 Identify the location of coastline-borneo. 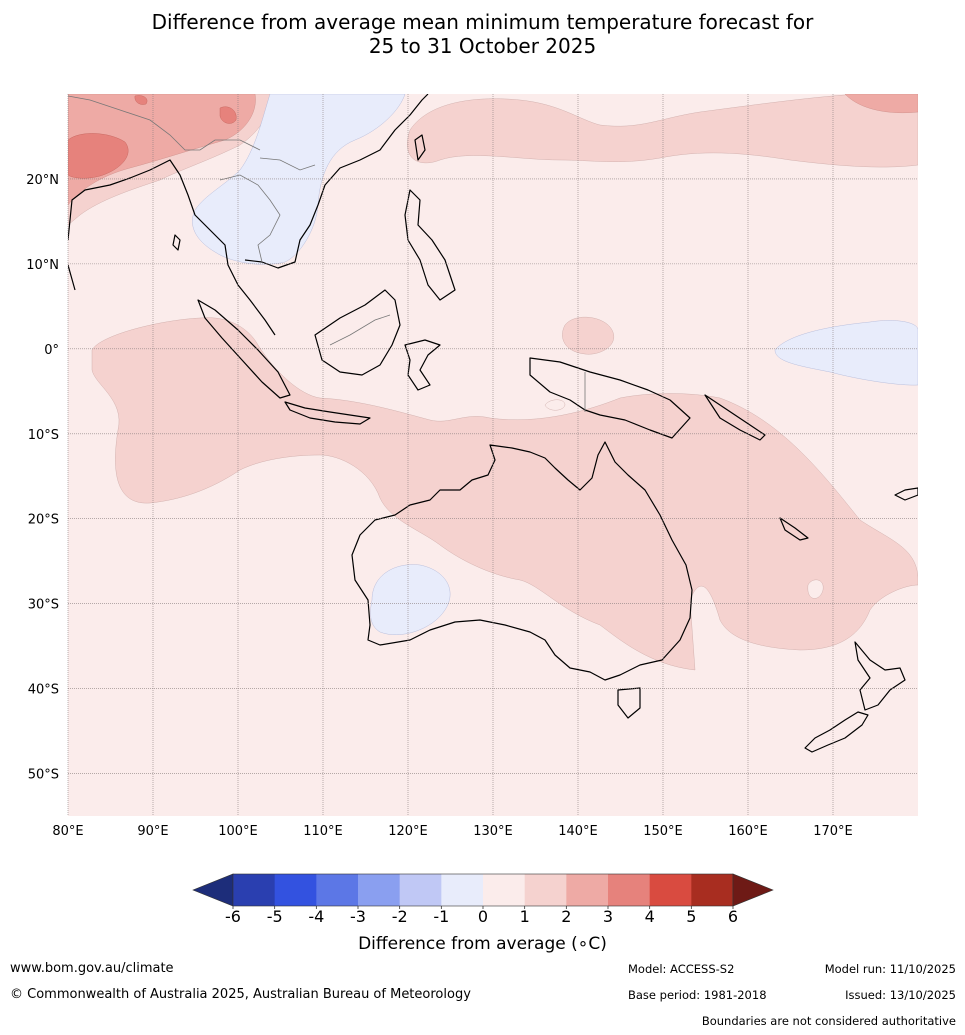
(357, 332).